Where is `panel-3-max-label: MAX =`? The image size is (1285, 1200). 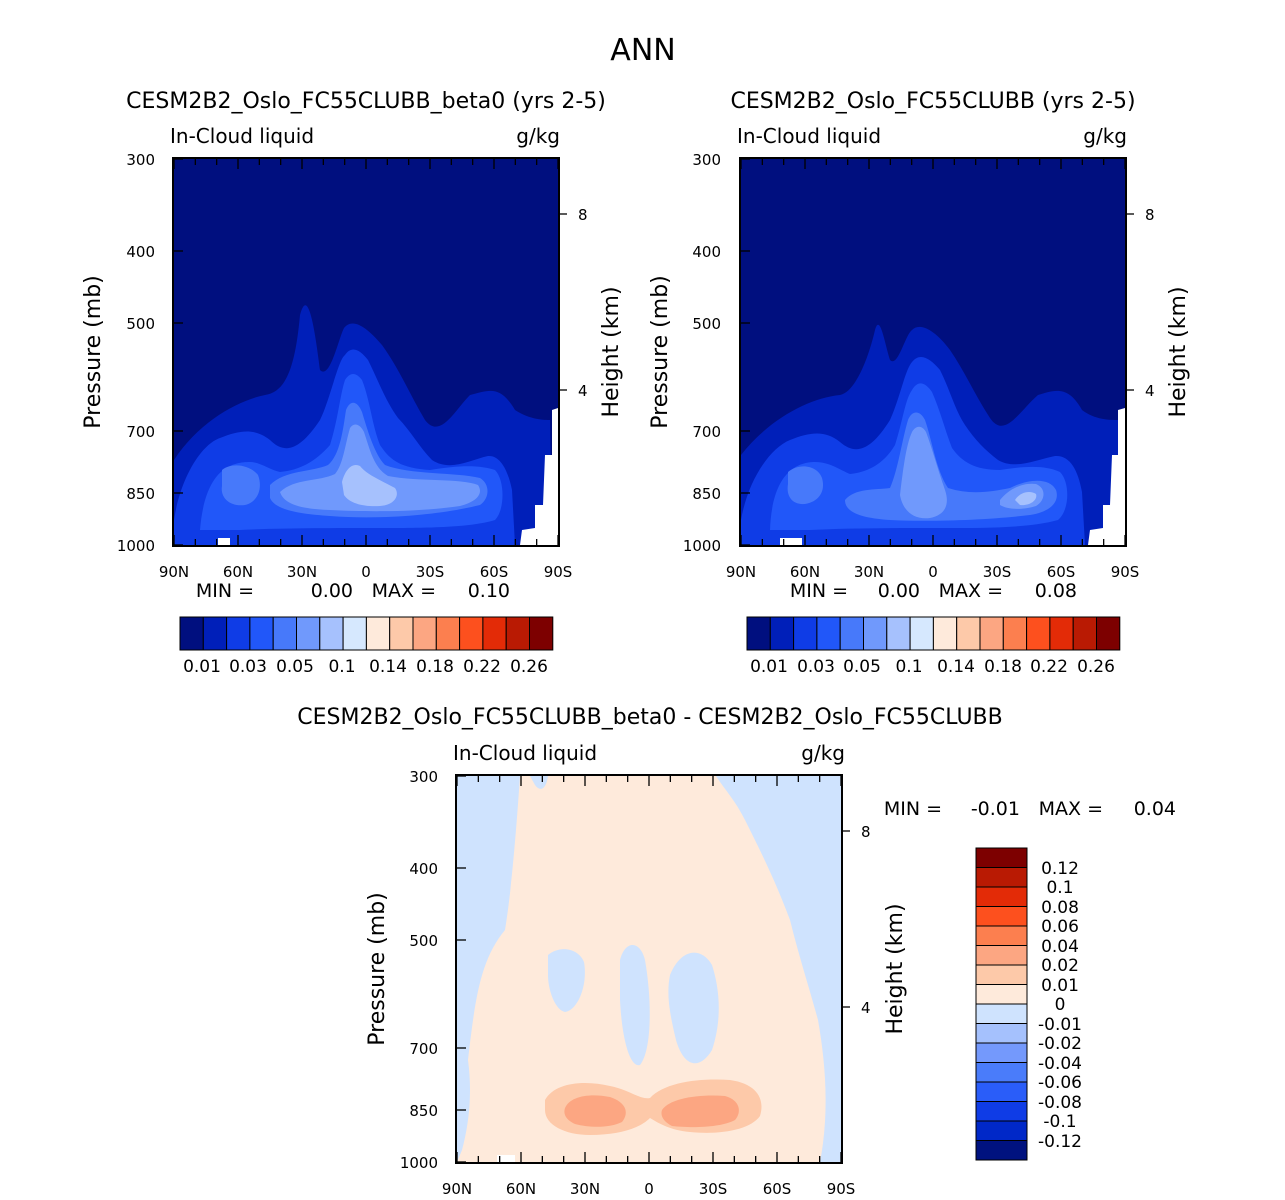 panel-3-max-label: MAX = is located at coordinates (1071, 809).